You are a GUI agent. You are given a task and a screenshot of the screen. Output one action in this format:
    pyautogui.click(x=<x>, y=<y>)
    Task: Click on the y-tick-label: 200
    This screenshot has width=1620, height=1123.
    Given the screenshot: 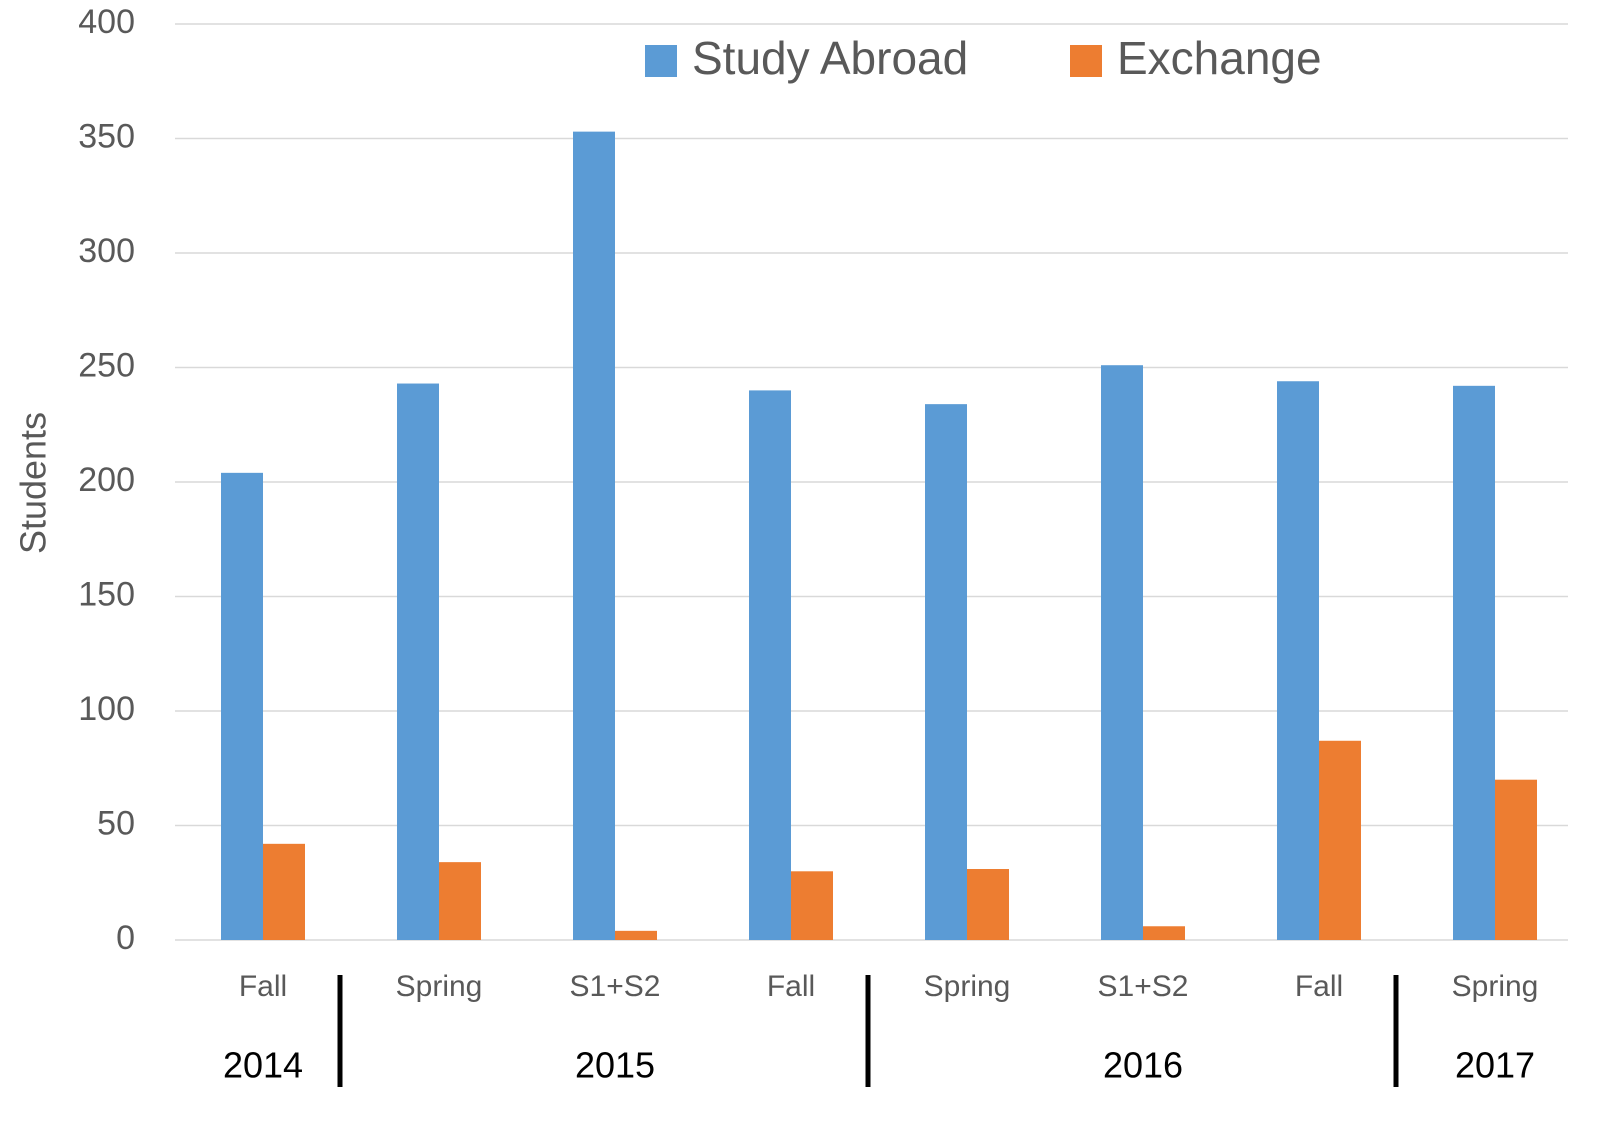 What is the action you would take?
    pyautogui.click(x=106, y=480)
    